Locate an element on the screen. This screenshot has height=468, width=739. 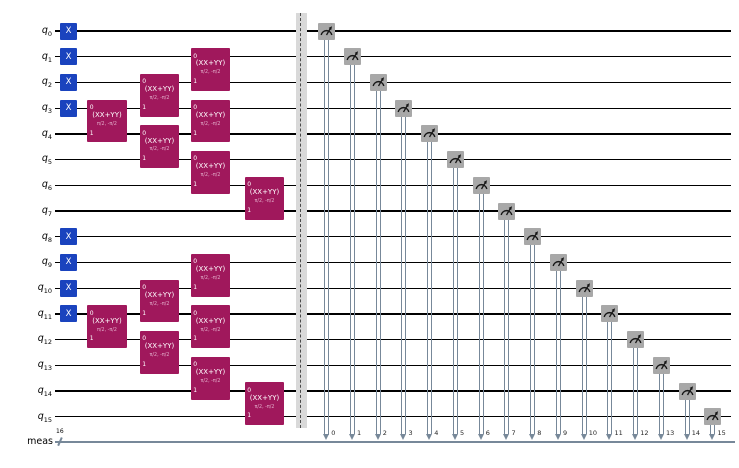
qubit-label: q8 is located at coordinates (35, 238).